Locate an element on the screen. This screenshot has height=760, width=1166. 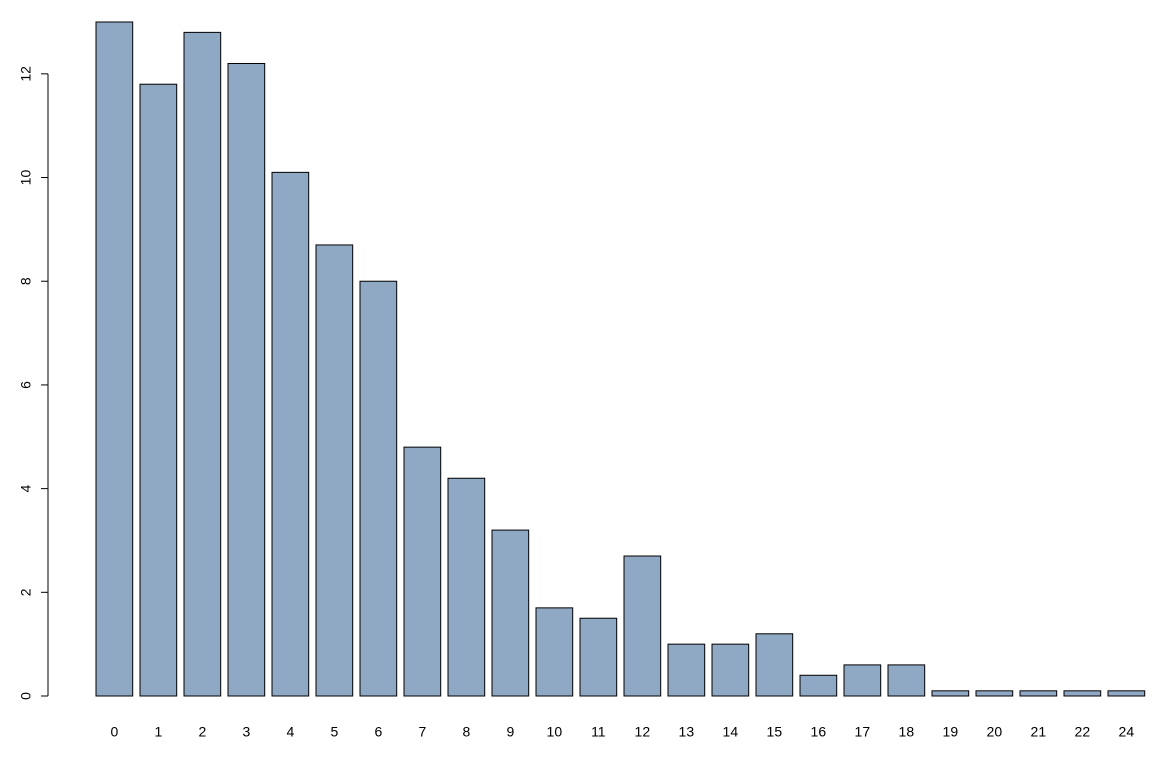
x-tick-label: 16 is located at coordinates (819, 732).